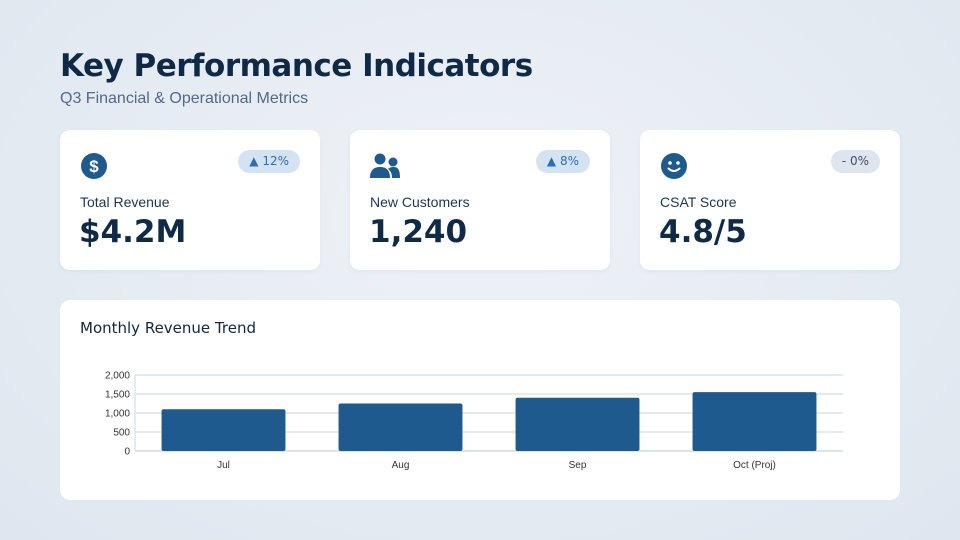  Describe the element at coordinates (133, 232) in the screenshot. I see `kpi-value: $4.2M` at that location.